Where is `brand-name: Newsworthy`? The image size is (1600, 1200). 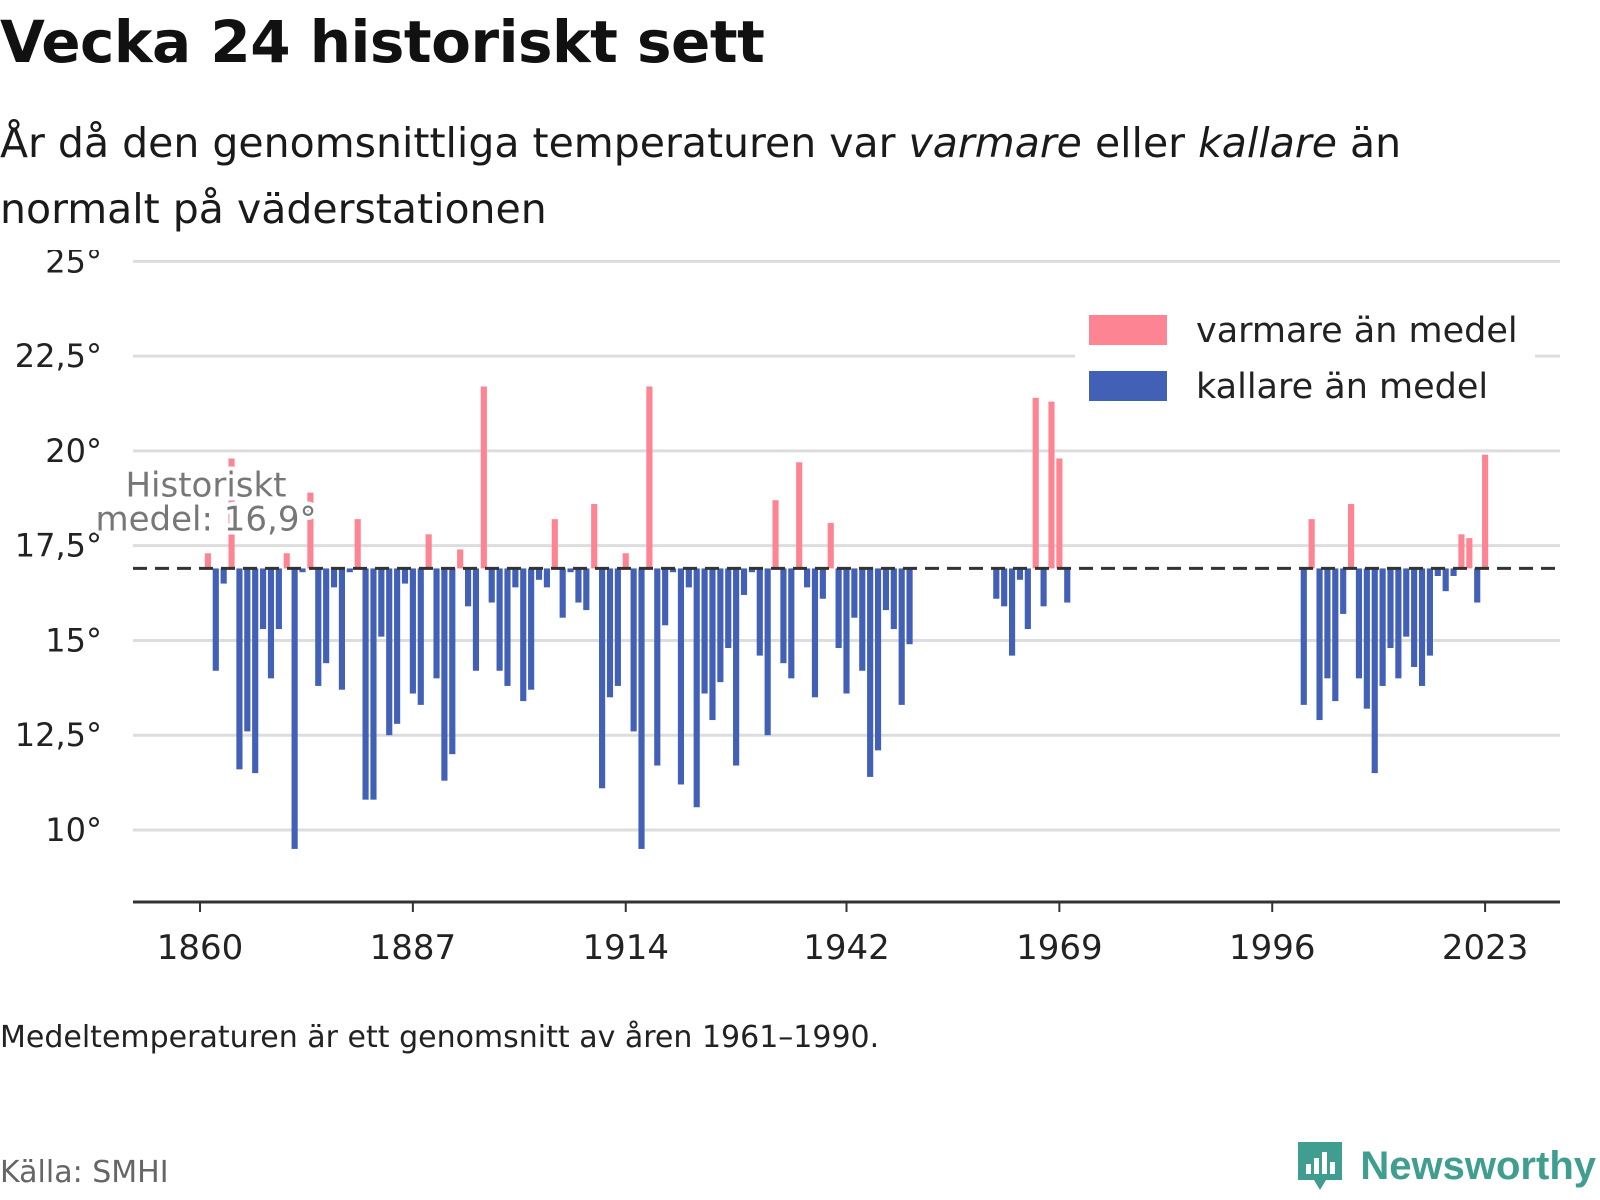 brand-name: Newsworthy is located at coordinates (1478, 1165).